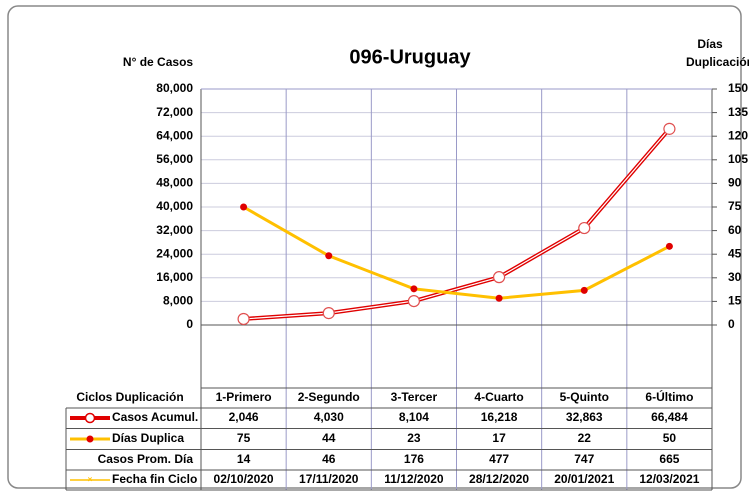  I want to click on y2-tick-label: 75, so click(735, 206).